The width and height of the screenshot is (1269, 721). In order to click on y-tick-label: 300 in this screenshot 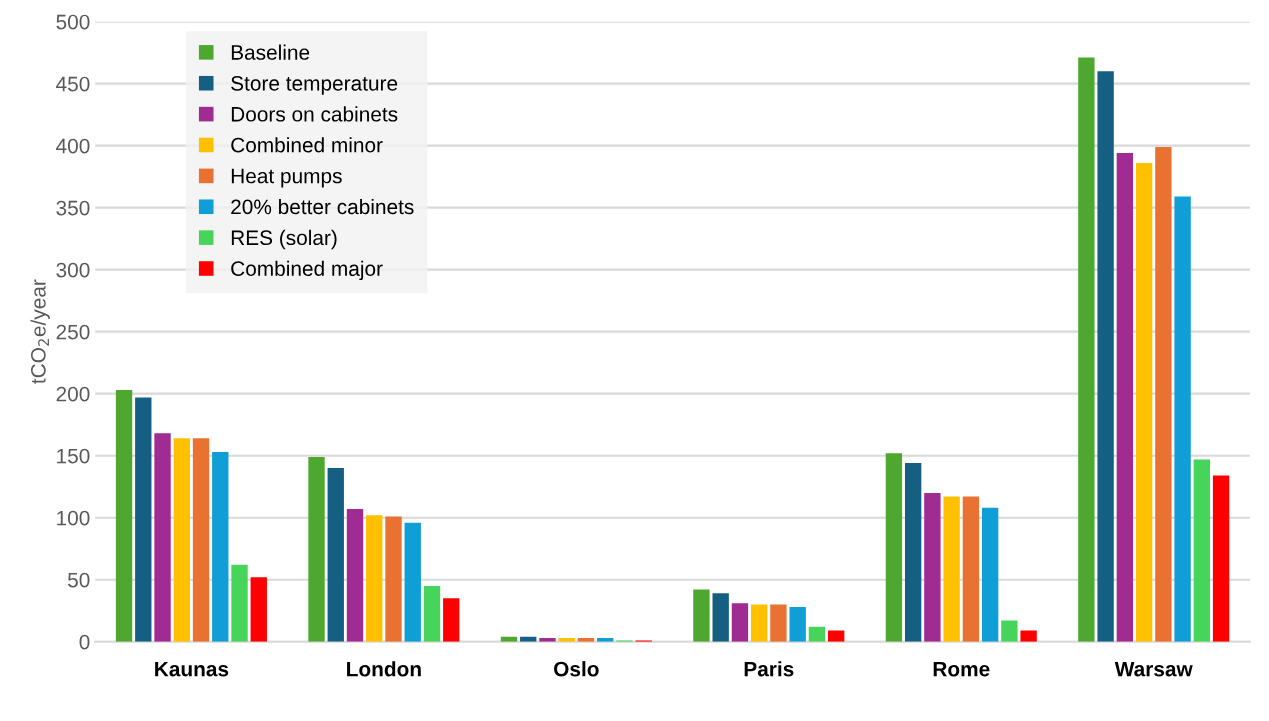, I will do `click(73, 270)`.